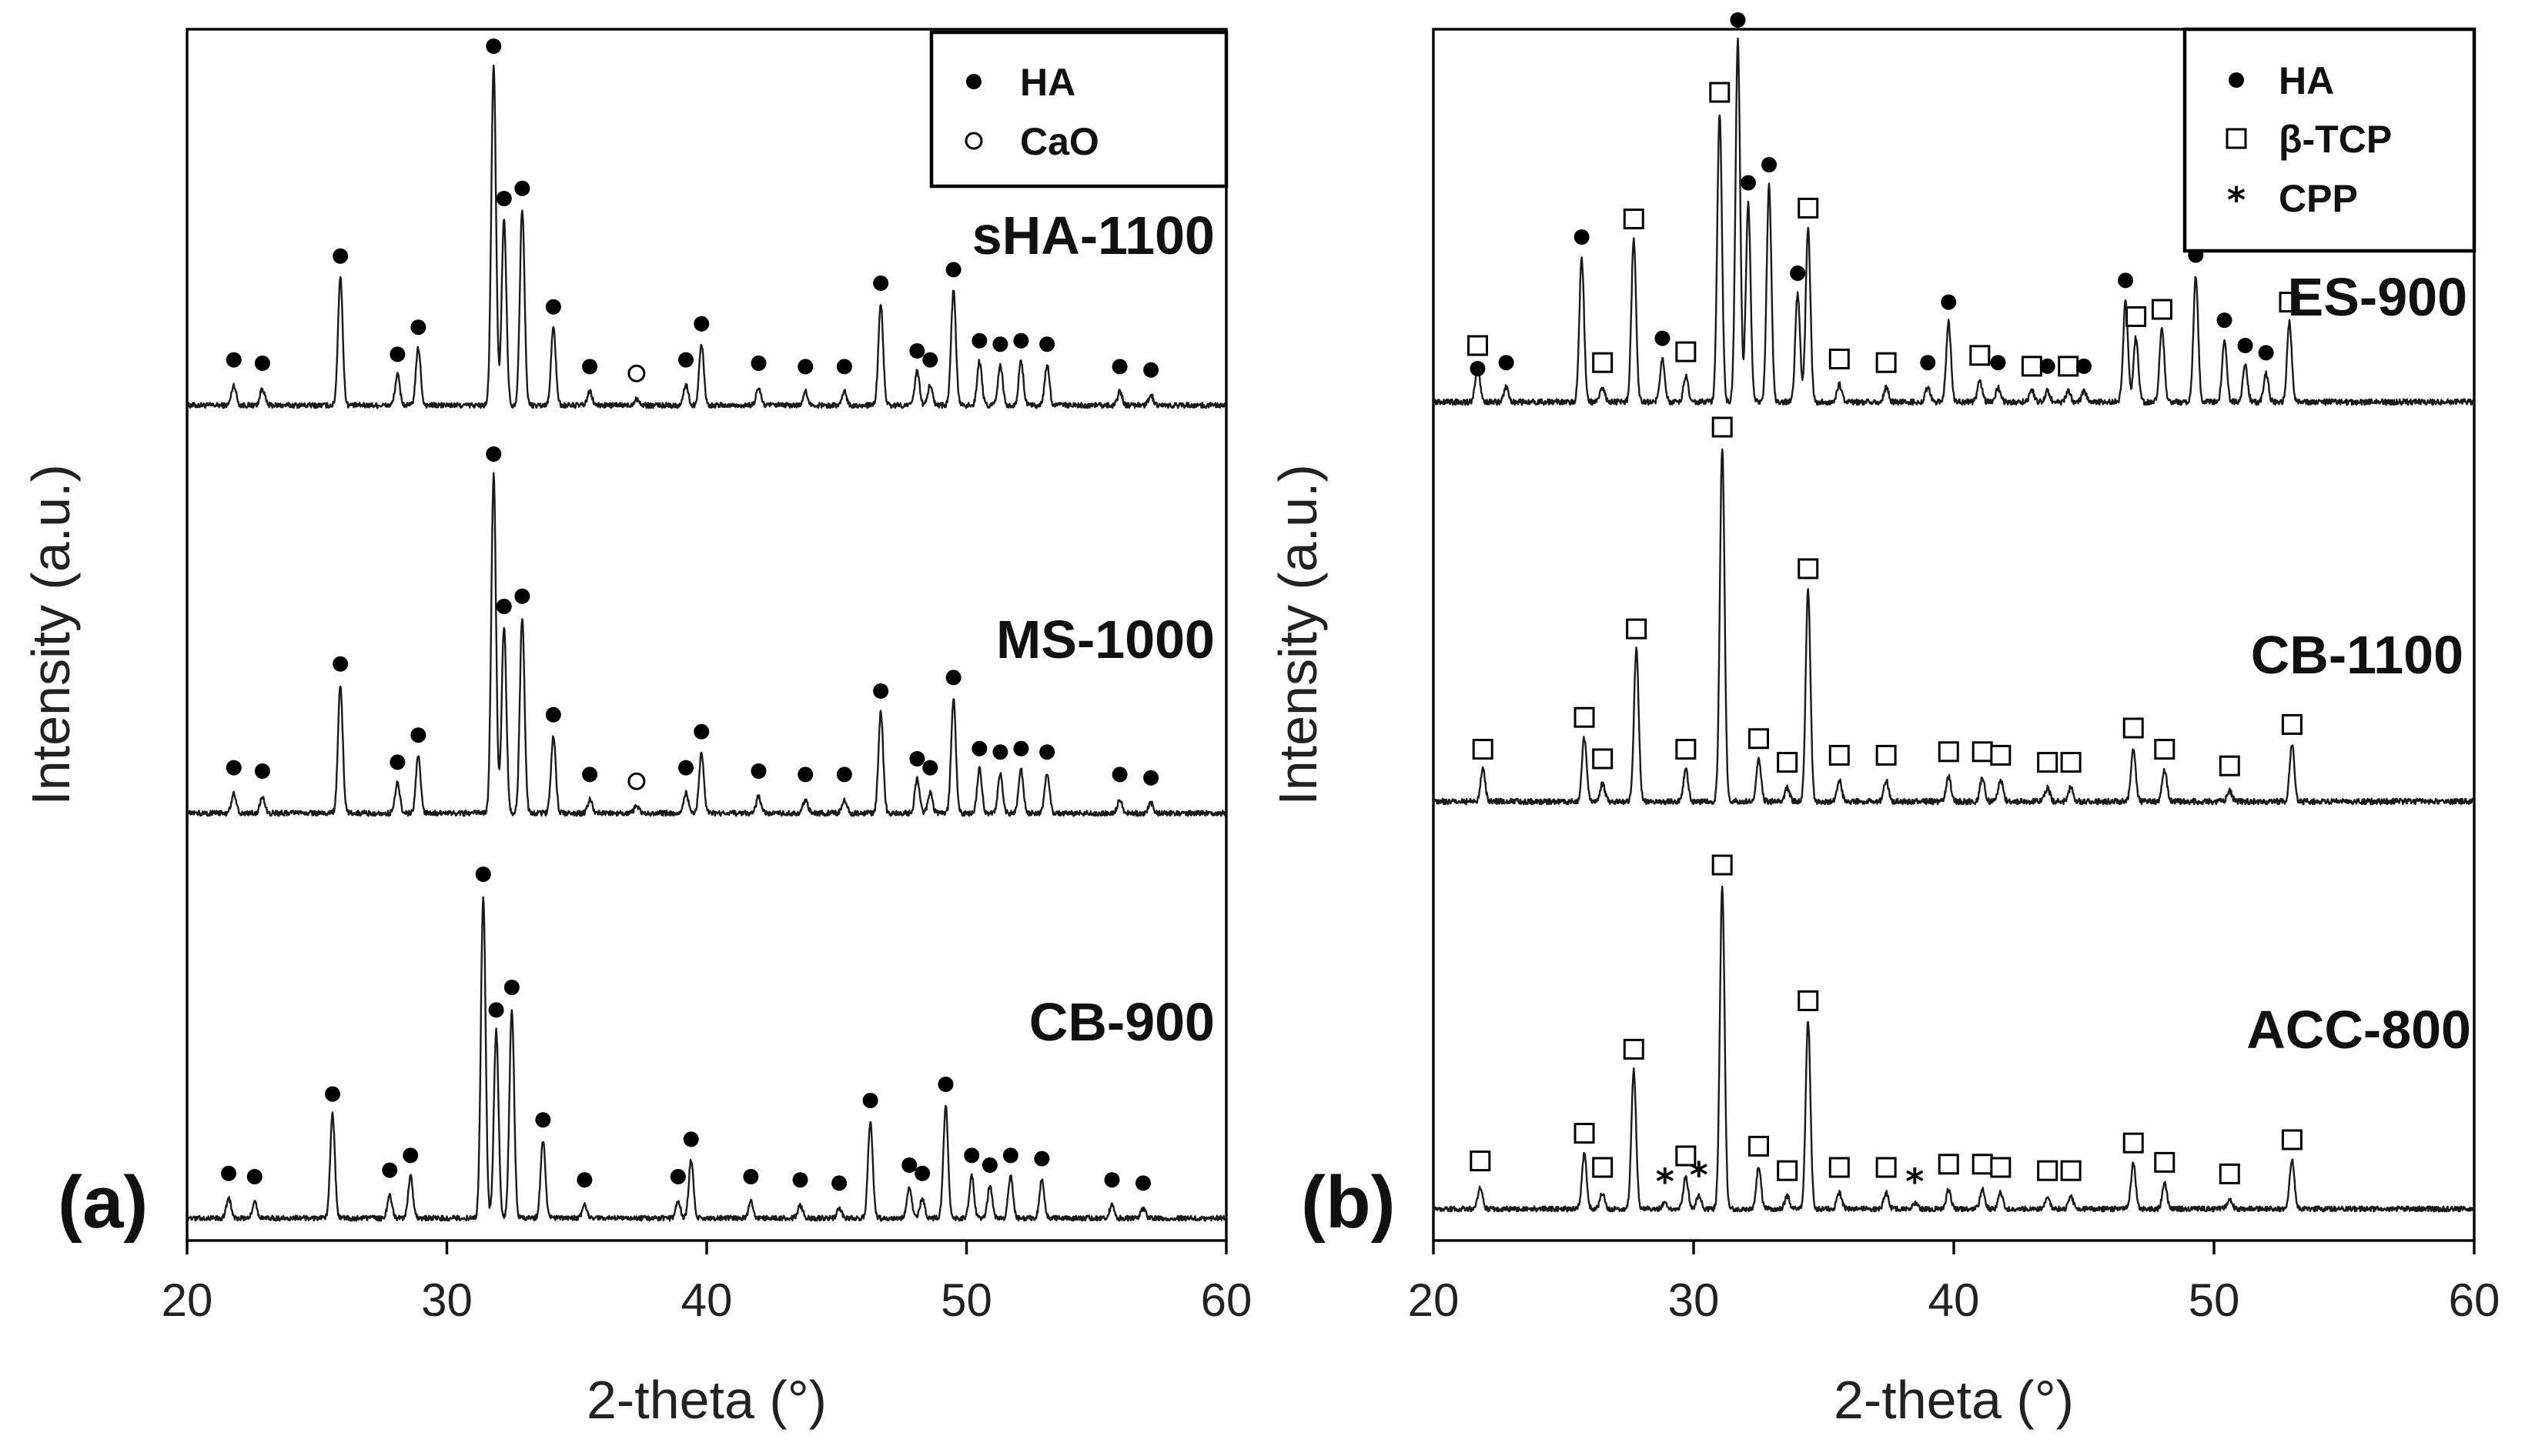 This screenshot has height=1456, width=2525. What do you see at coordinates (1047, 83) in the screenshot?
I see `legend-label-ha: HA` at bounding box center [1047, 83].